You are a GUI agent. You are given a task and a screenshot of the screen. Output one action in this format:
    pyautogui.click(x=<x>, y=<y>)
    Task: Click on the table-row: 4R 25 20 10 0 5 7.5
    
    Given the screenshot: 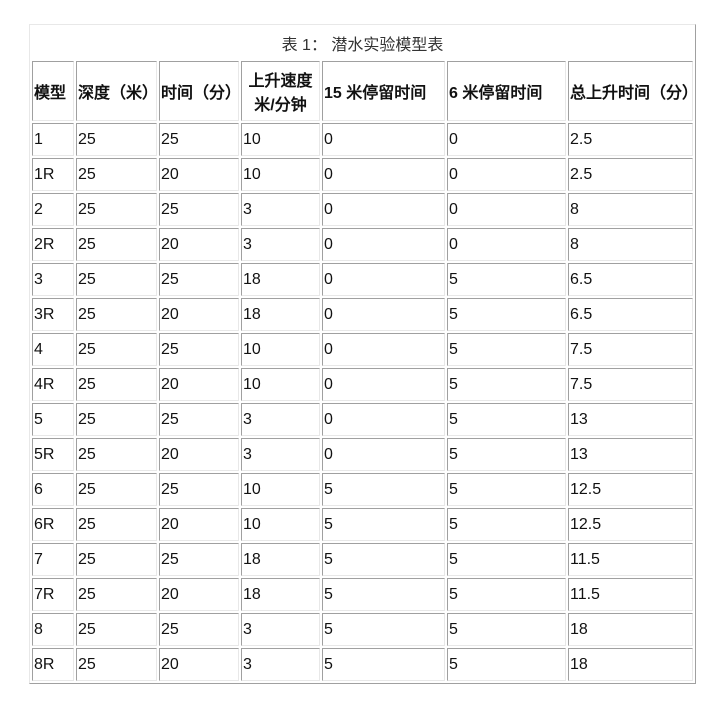 What is the action you would take?
    pyautogui.click(x=362, y=384)
    